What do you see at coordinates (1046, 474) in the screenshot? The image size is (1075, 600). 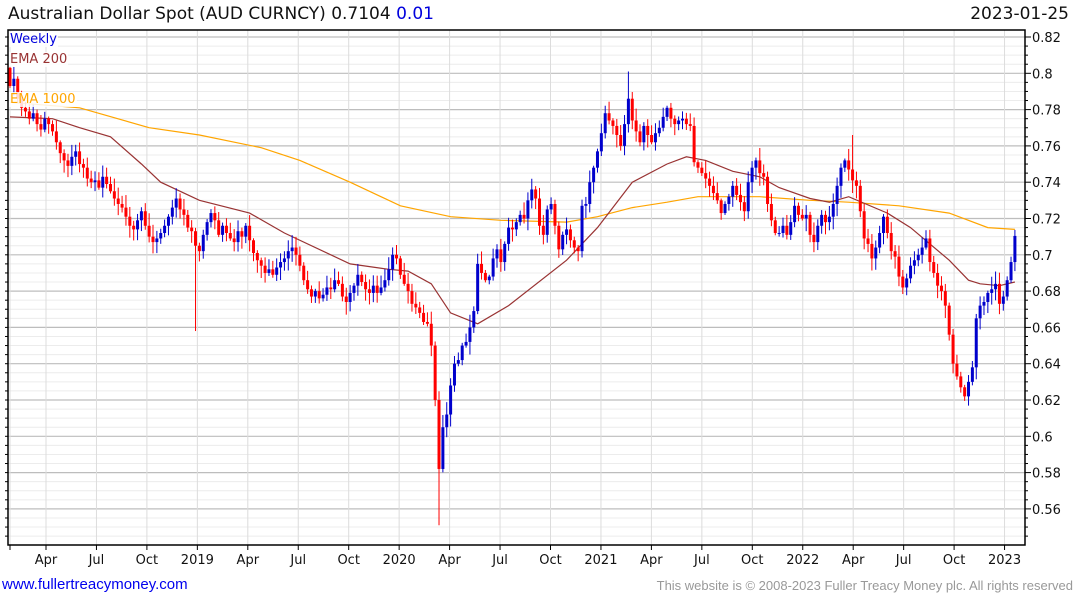 I see `y-tick-label: 0.58` at bounding box center [1046, 474].